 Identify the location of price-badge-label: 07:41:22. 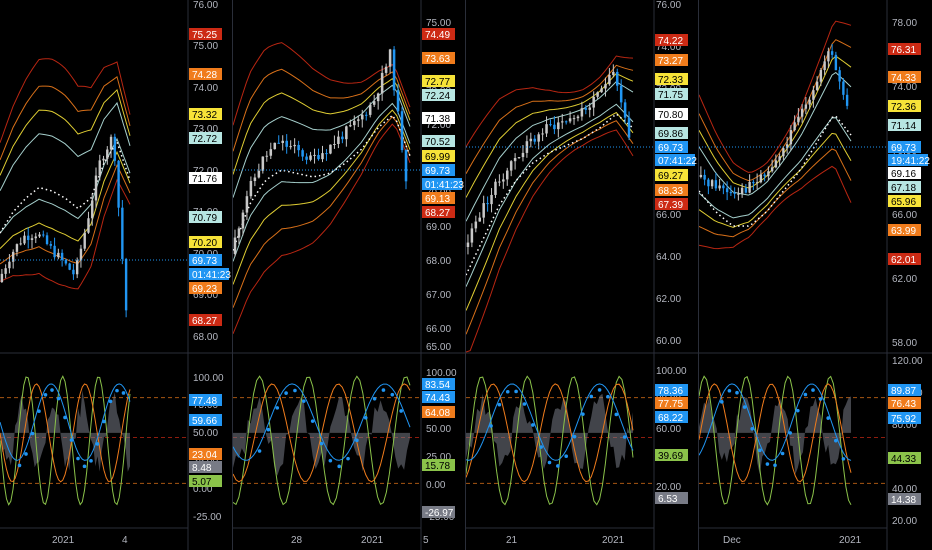
(677, 161).